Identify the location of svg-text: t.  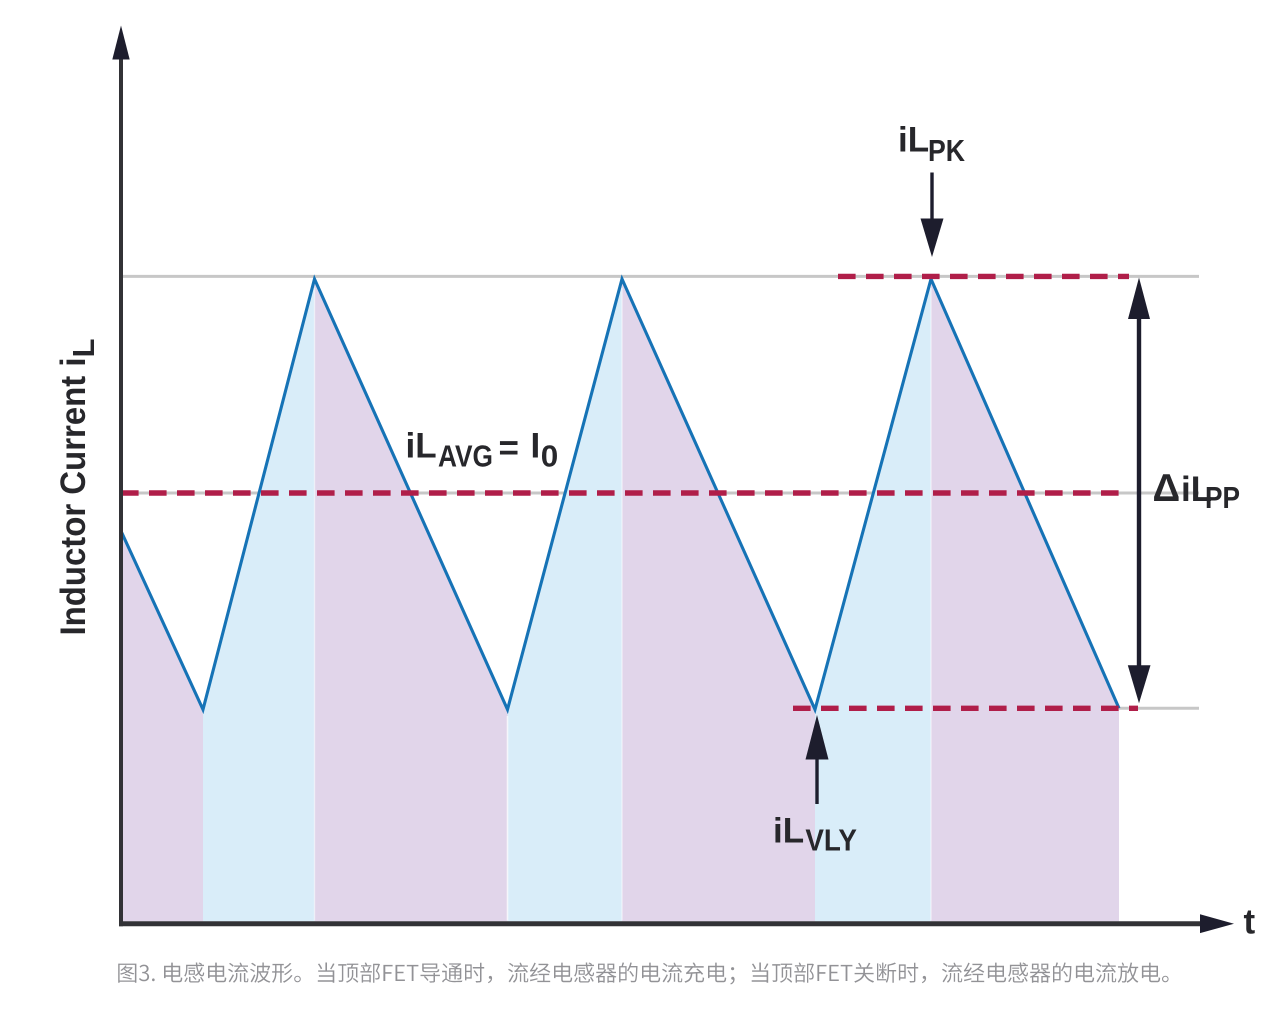
(1250, 922).